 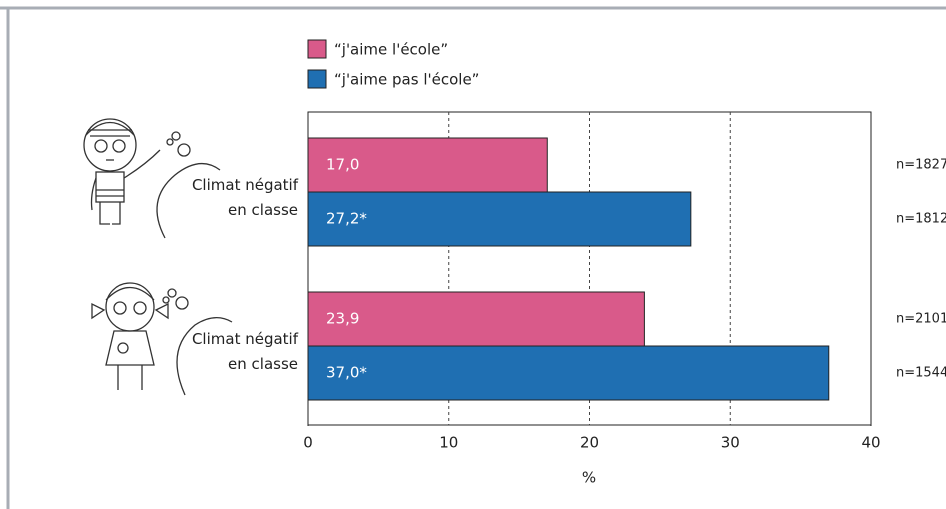 I want to click on x-tick-label: 10, so click(x=448, y=443).